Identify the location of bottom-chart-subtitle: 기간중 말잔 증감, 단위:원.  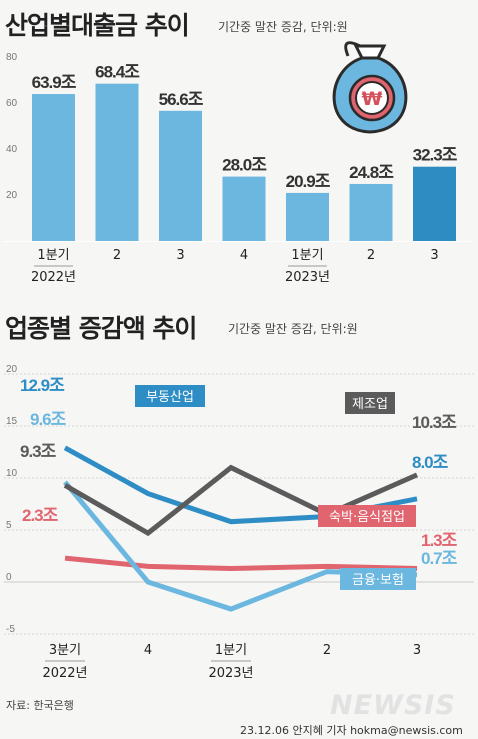
(293, 329).